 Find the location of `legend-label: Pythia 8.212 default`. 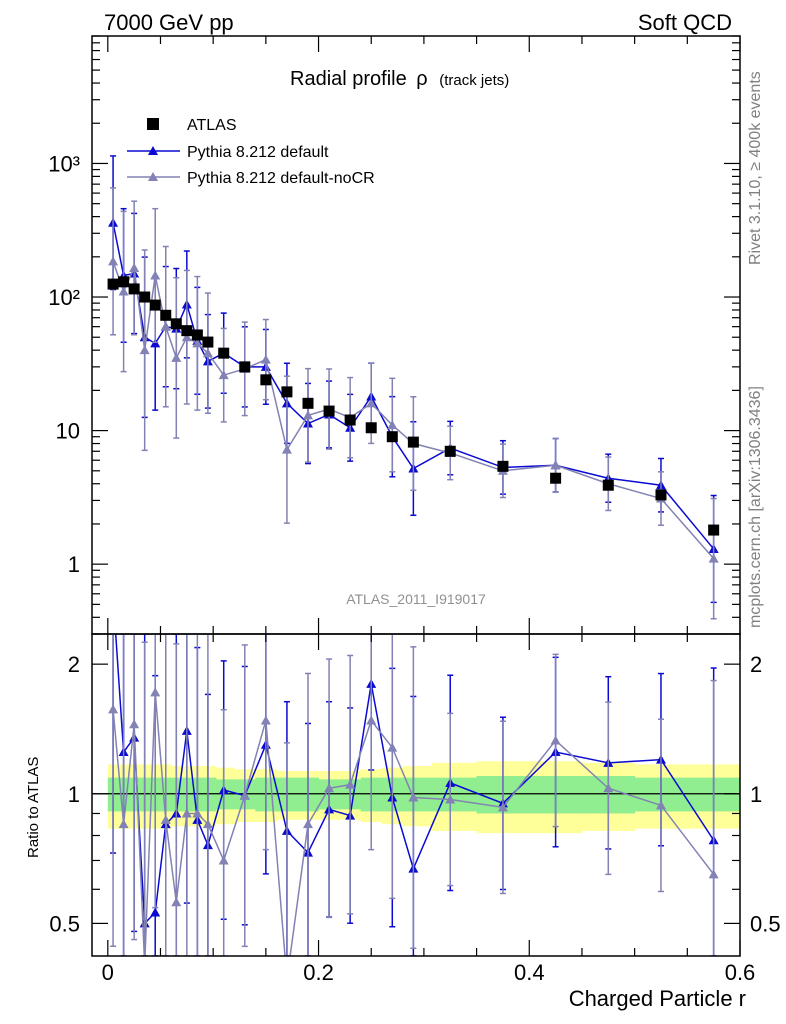

legend-label: Pythia 8.212 default is located at coordinates (258, 152).